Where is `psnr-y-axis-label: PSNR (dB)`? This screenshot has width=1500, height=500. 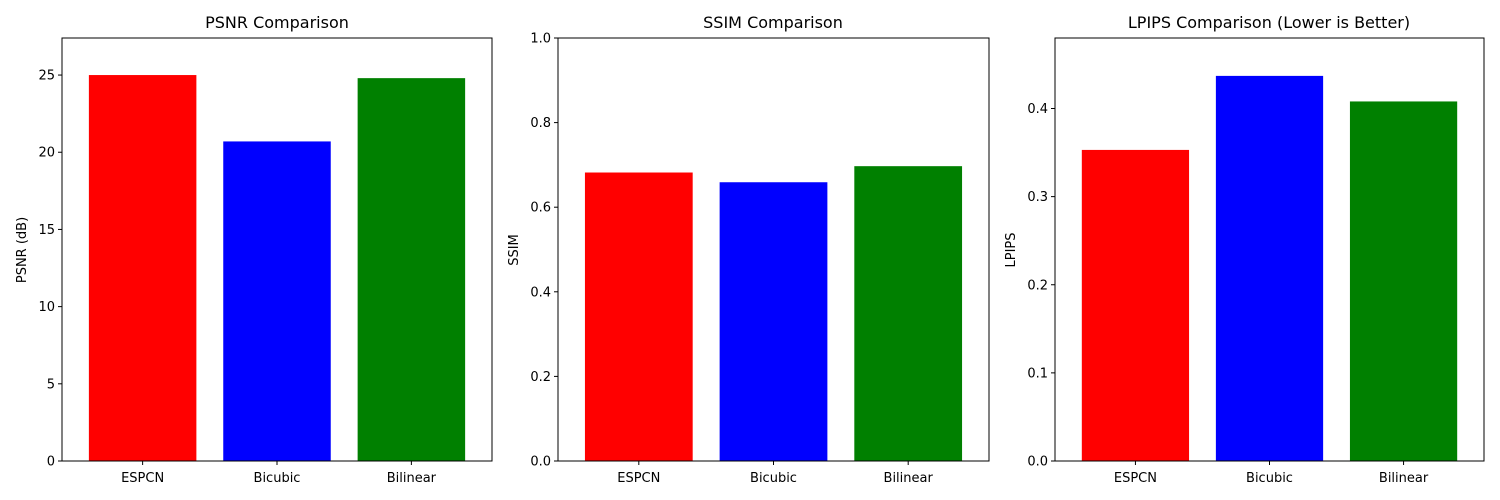 psnr-y-axis-label: PSNR (dB) is located at coordinates (22, 250).